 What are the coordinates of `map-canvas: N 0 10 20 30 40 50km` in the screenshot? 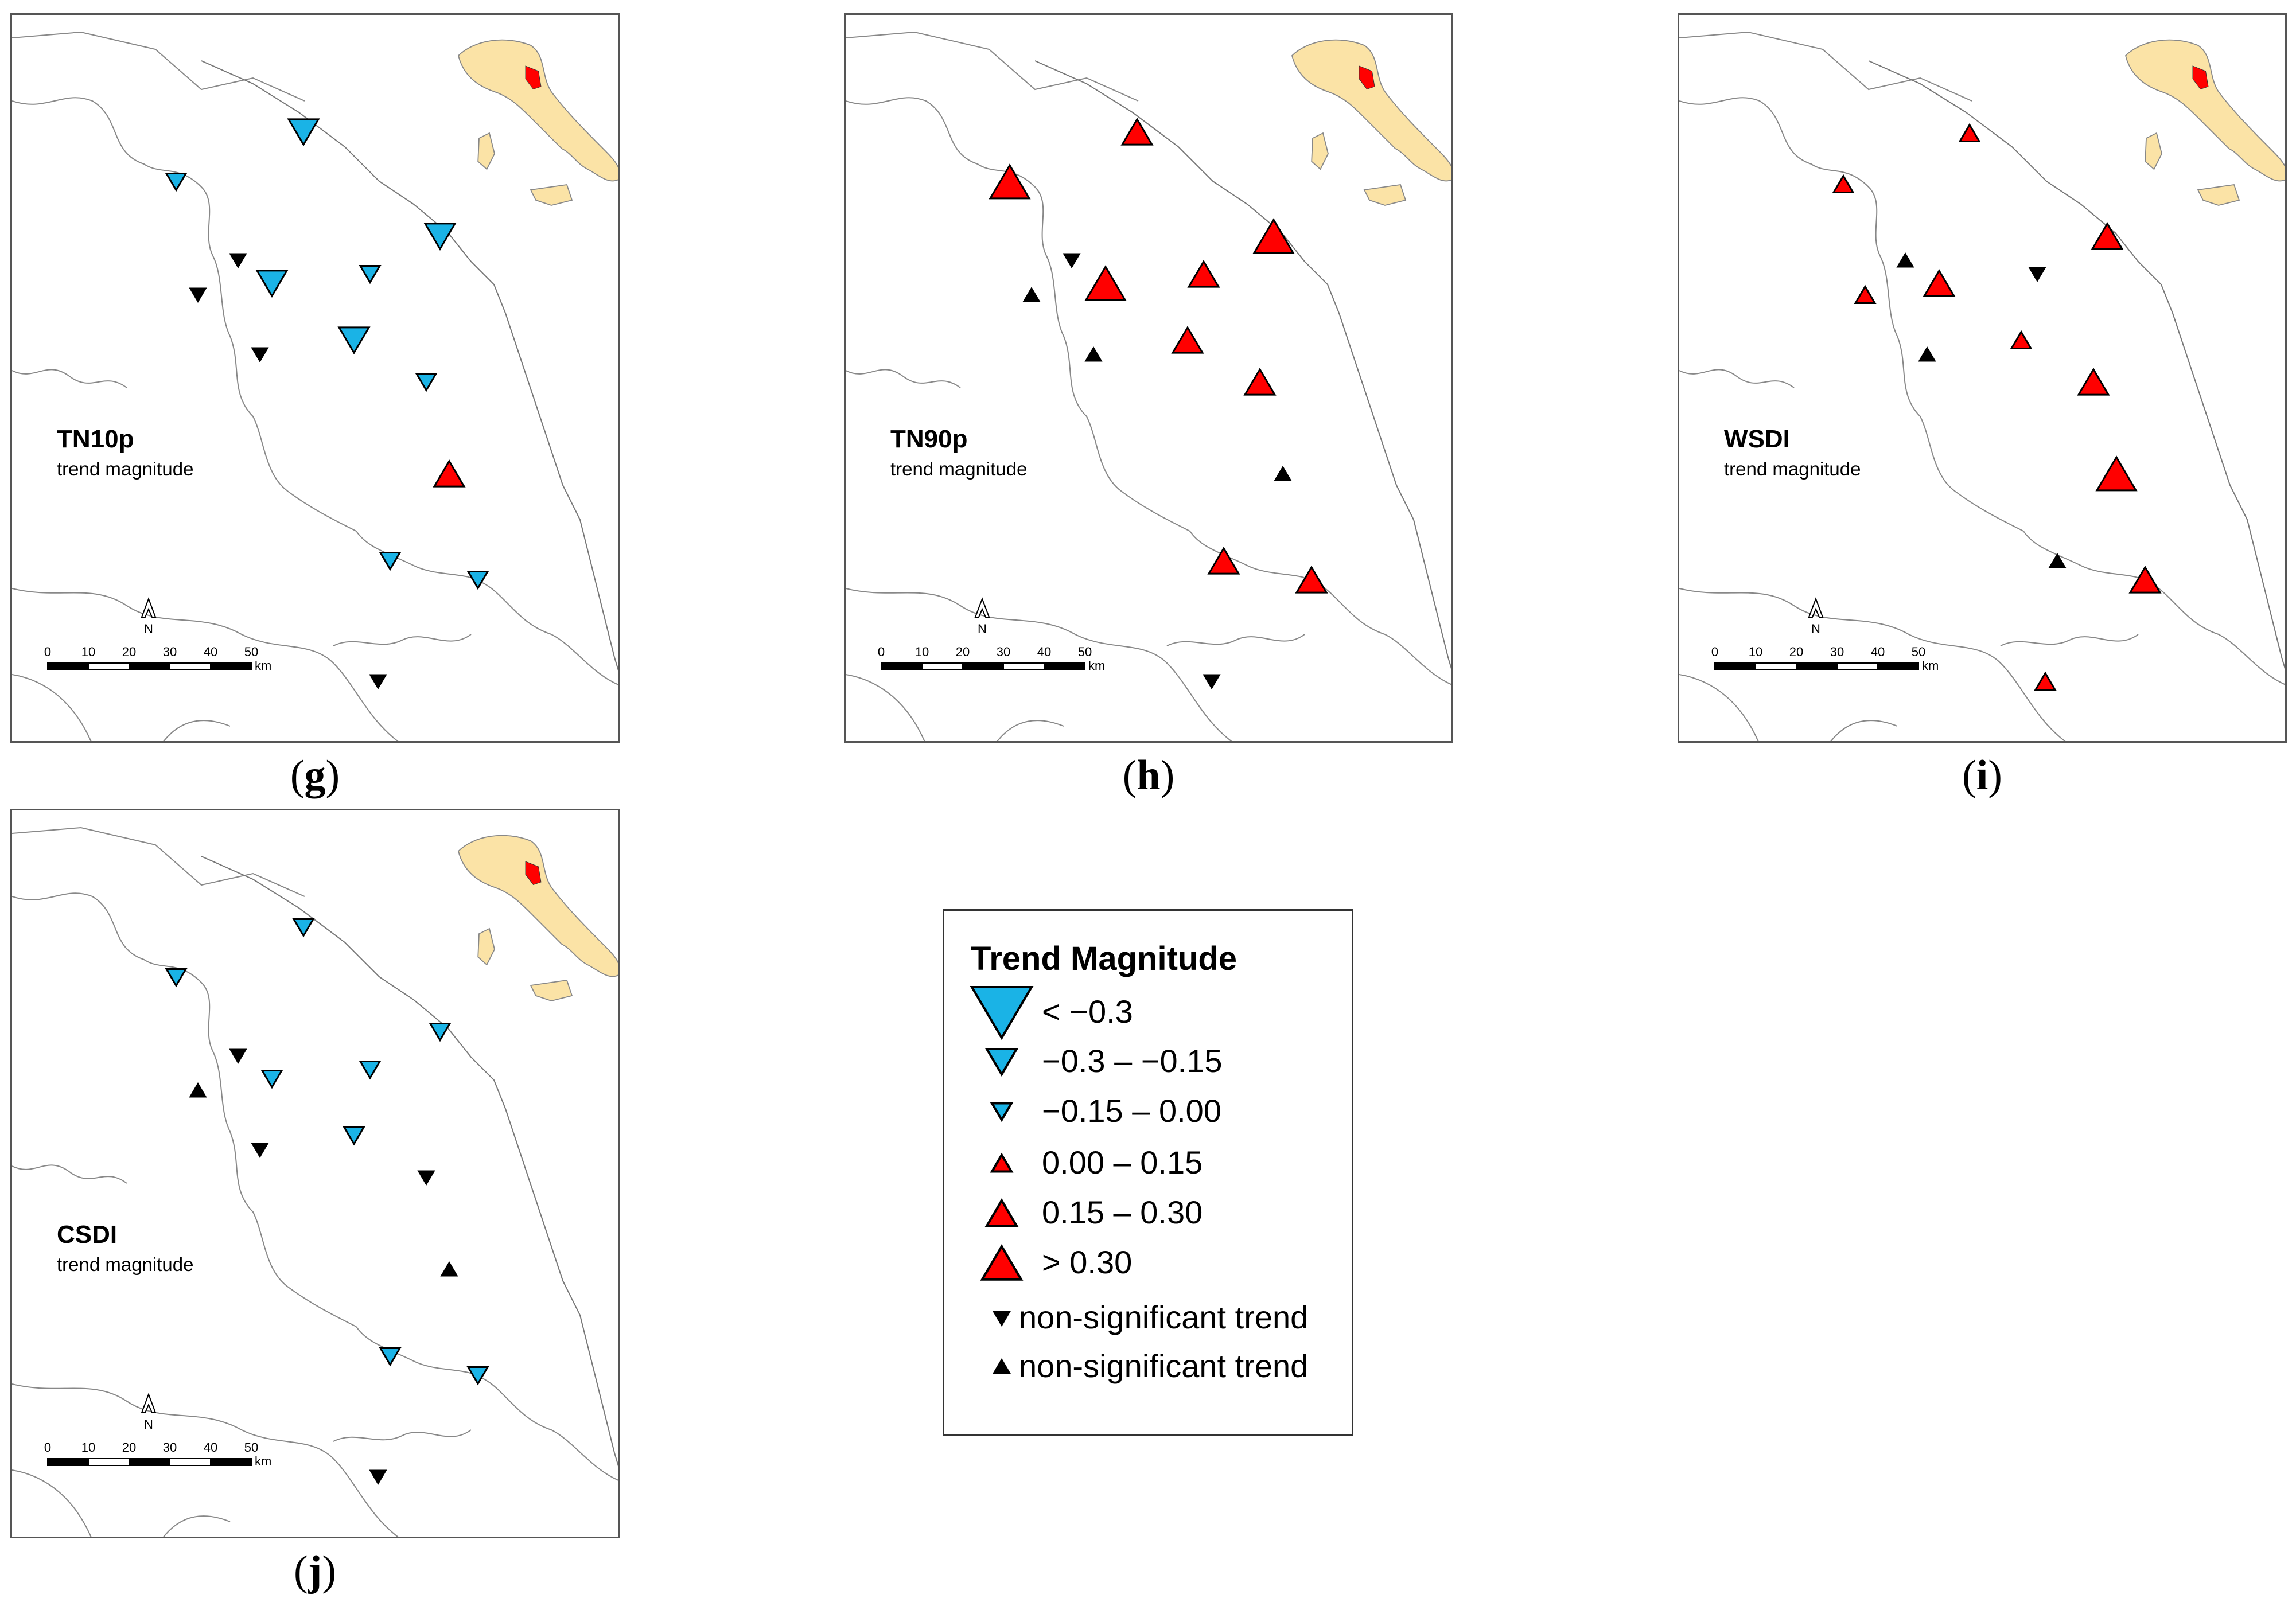 It's located at (316, 1174).